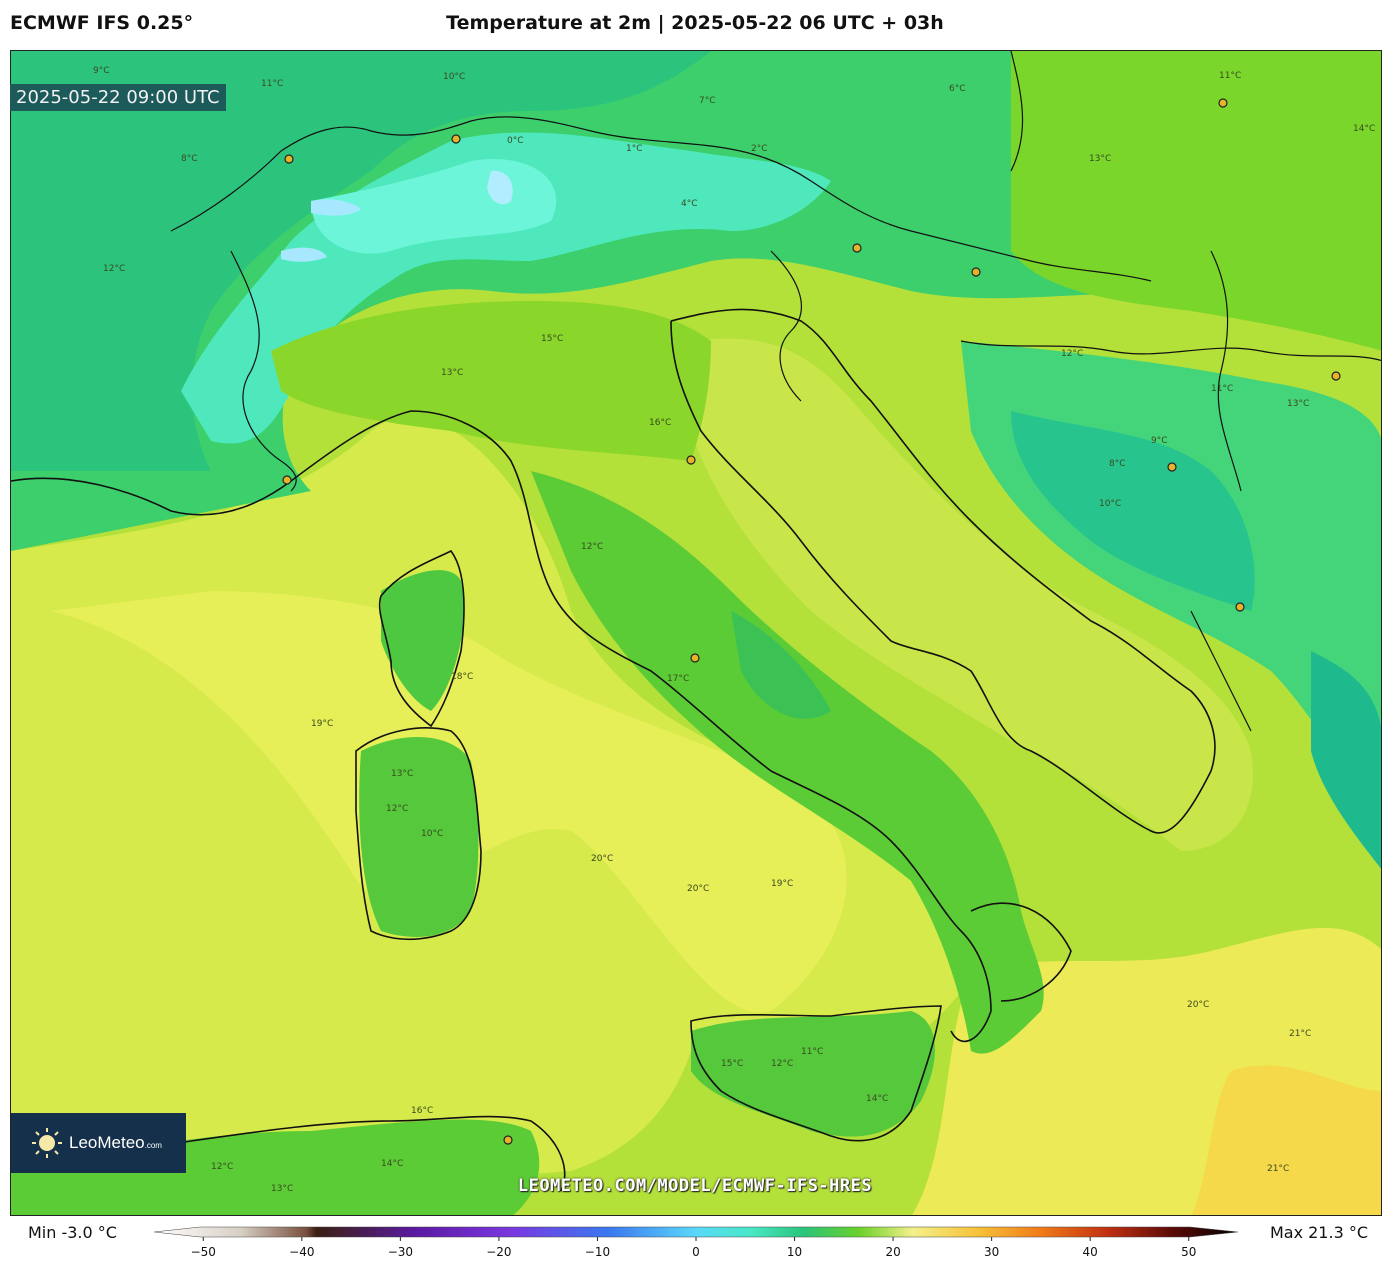 The image size is (1390, 1267). I want to click on contour-label: 17°C, so click(678, 679).